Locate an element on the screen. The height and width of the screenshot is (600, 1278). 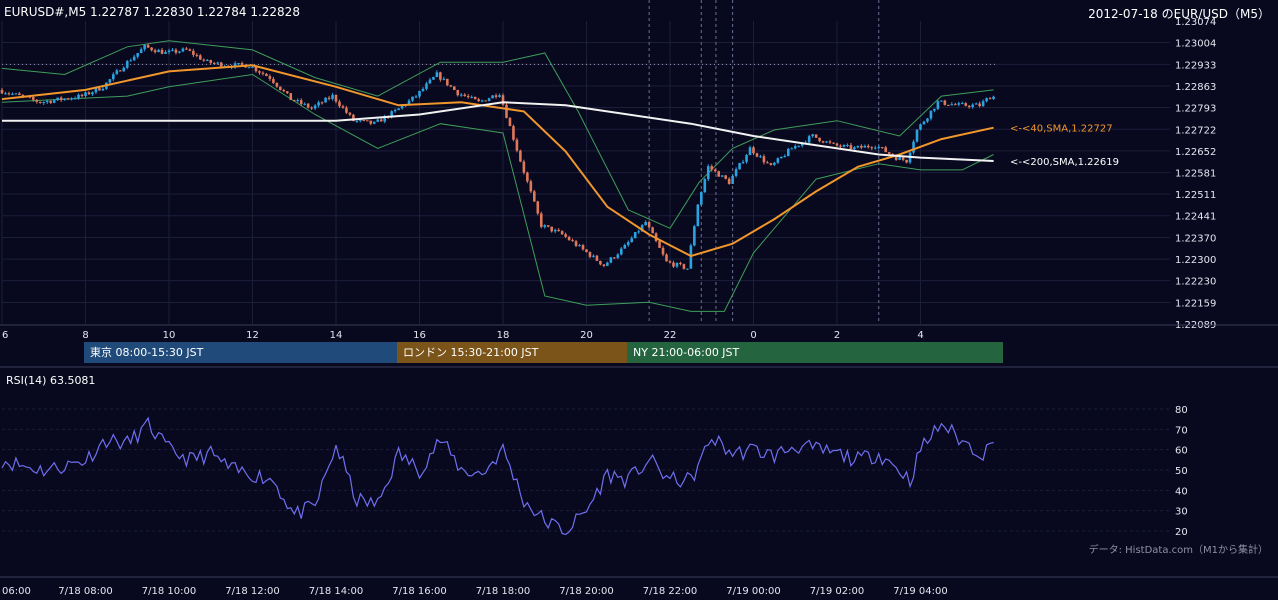
hour-tick-label: 12 is located at coordinates (252, 335).